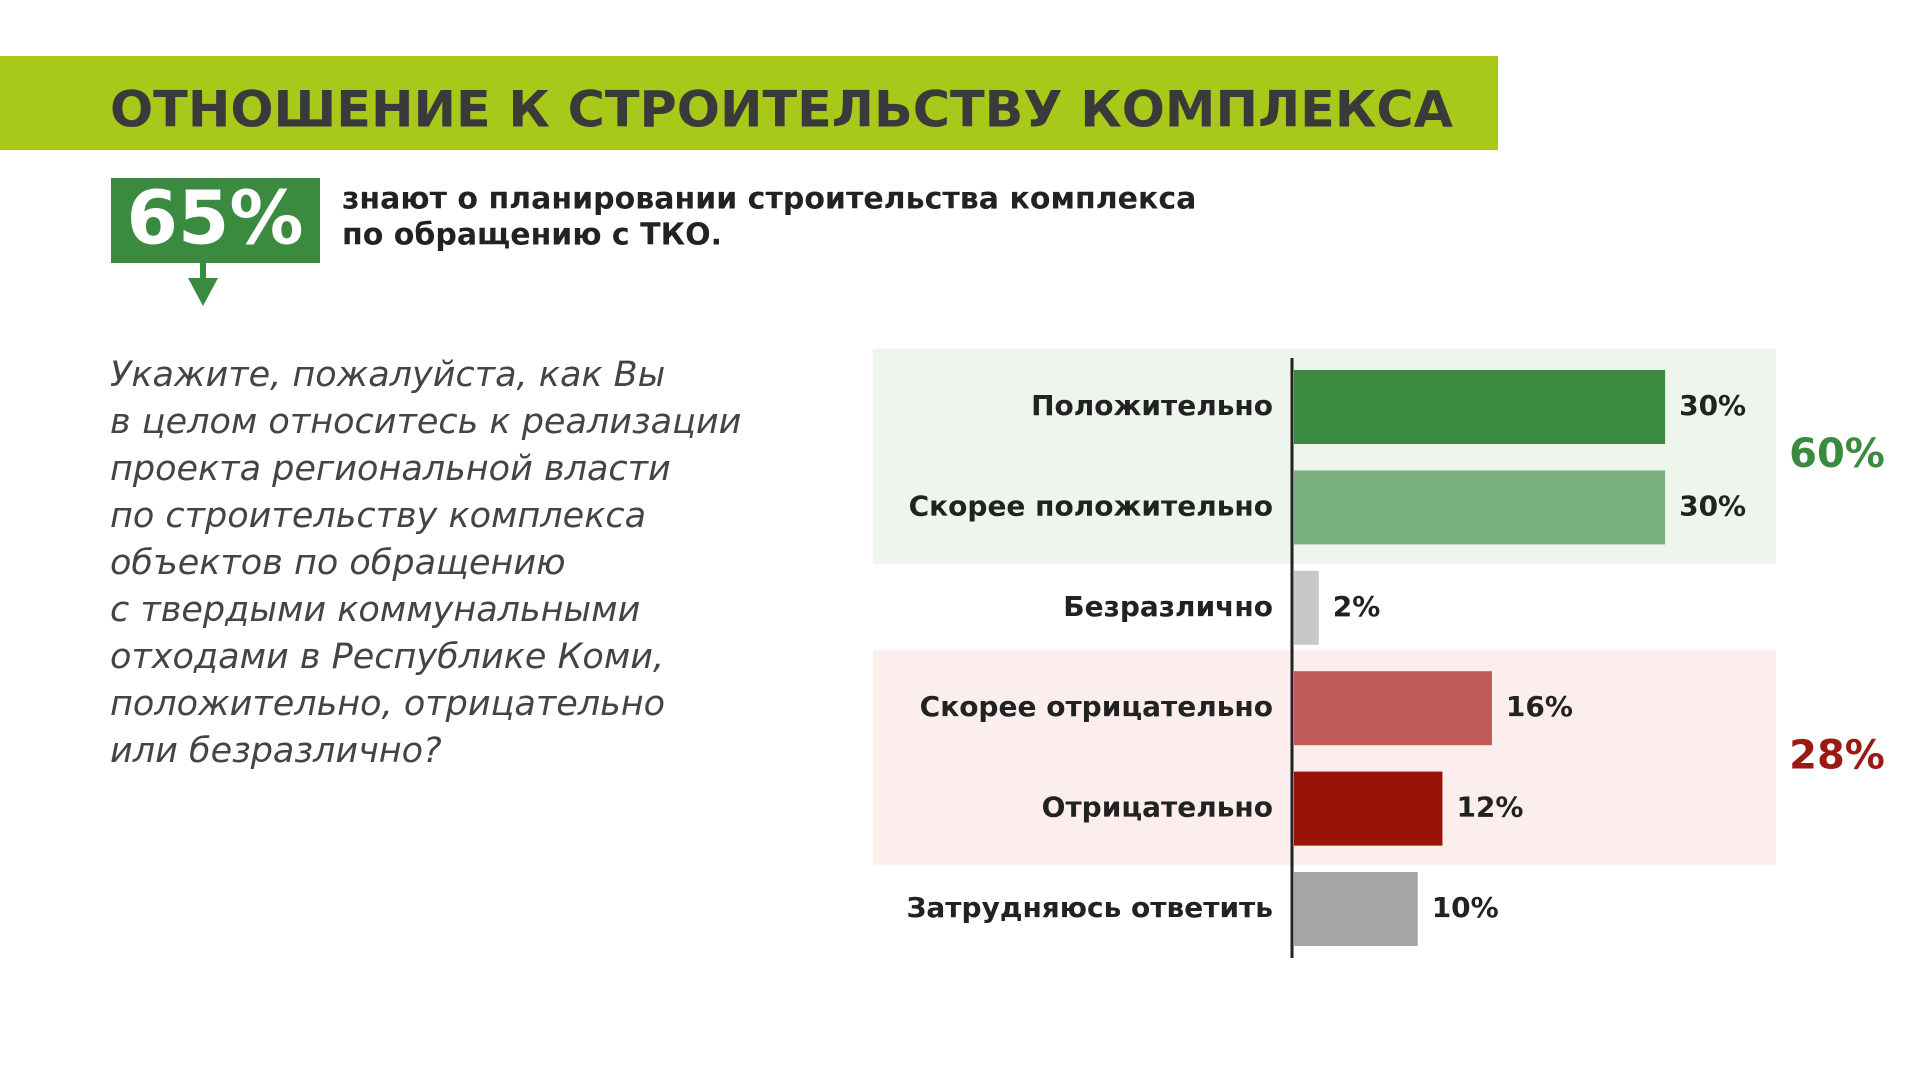 The image size is (1920, 1080). I want to click on question-line: Укажите, пожалуйста, как Вы, so click(387, 375).